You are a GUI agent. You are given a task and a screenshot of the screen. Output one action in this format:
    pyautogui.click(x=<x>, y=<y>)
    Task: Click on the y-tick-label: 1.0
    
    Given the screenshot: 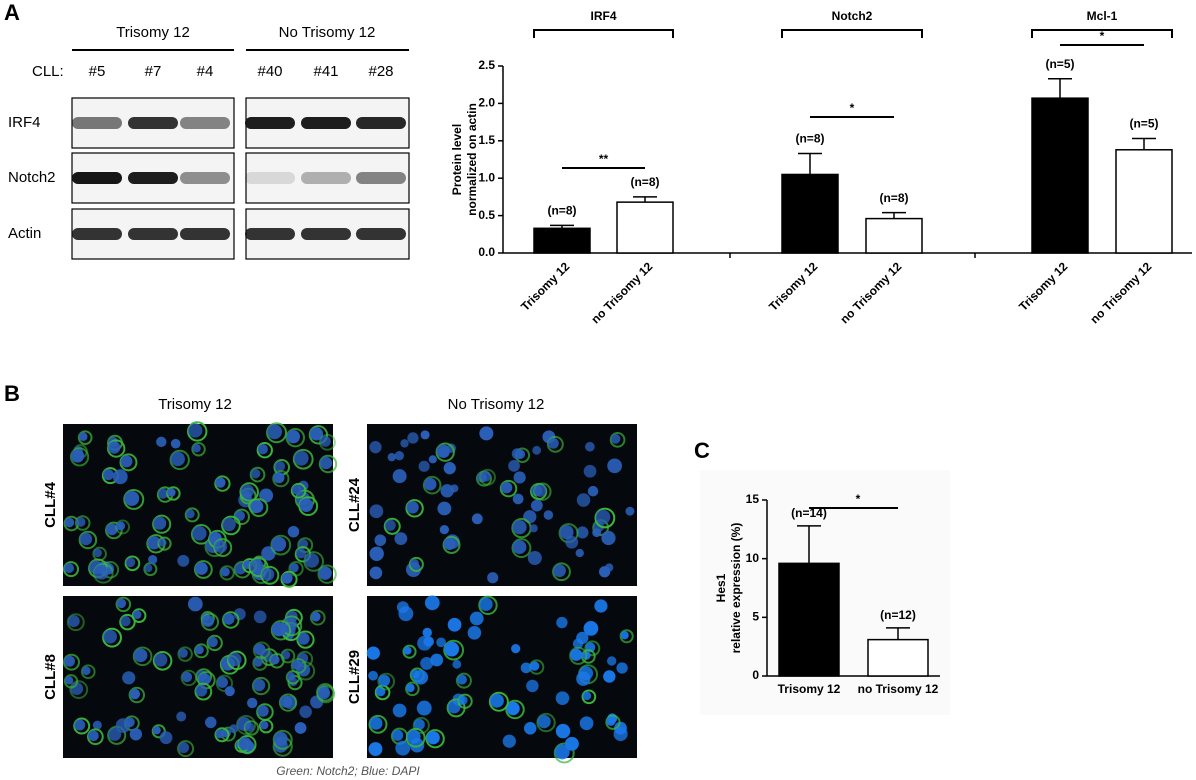 What is the action you would take?
    pyautogui.click(x=486, y=177)
    